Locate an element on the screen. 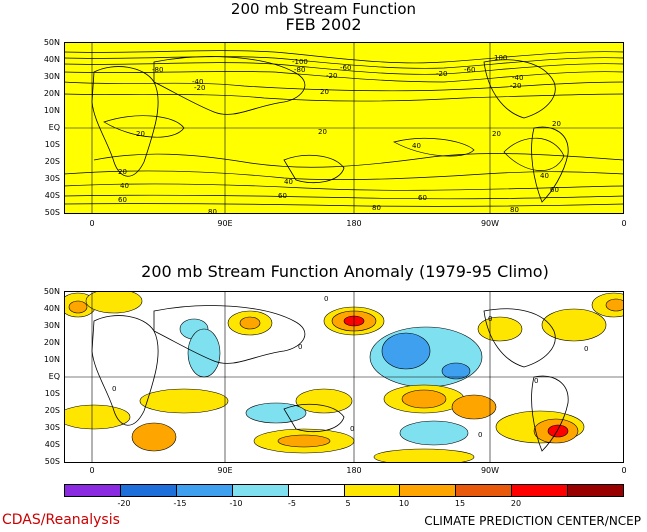 The image size is (647, 532). colorbar-tick-label: -15 is located at coordinates (180, 503).